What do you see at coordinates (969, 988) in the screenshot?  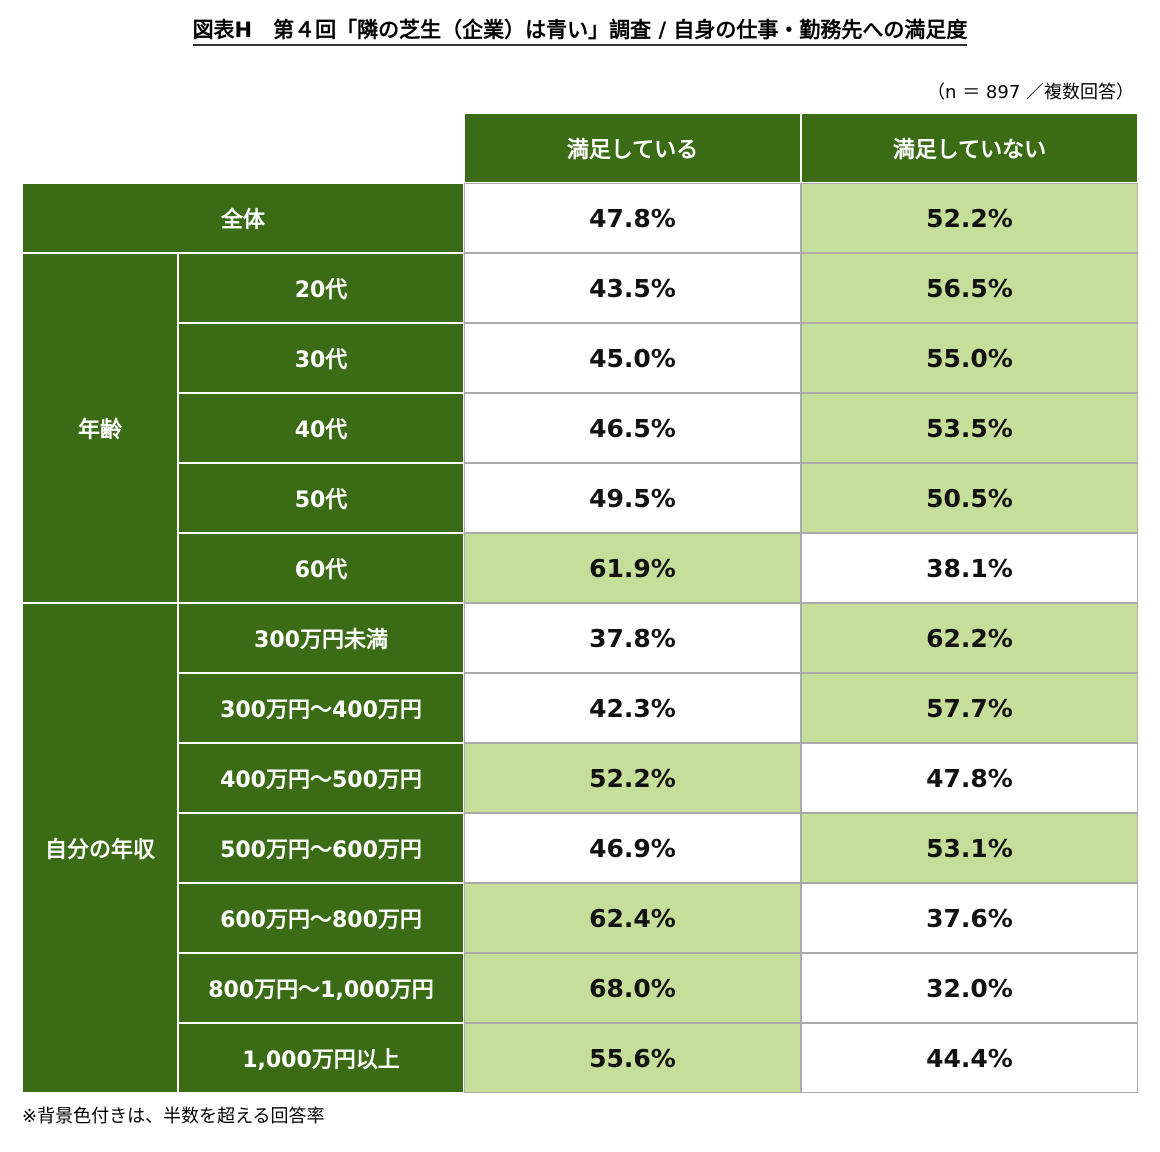 I see `value-cell: 32.0%` at bounding box center [969, 988].